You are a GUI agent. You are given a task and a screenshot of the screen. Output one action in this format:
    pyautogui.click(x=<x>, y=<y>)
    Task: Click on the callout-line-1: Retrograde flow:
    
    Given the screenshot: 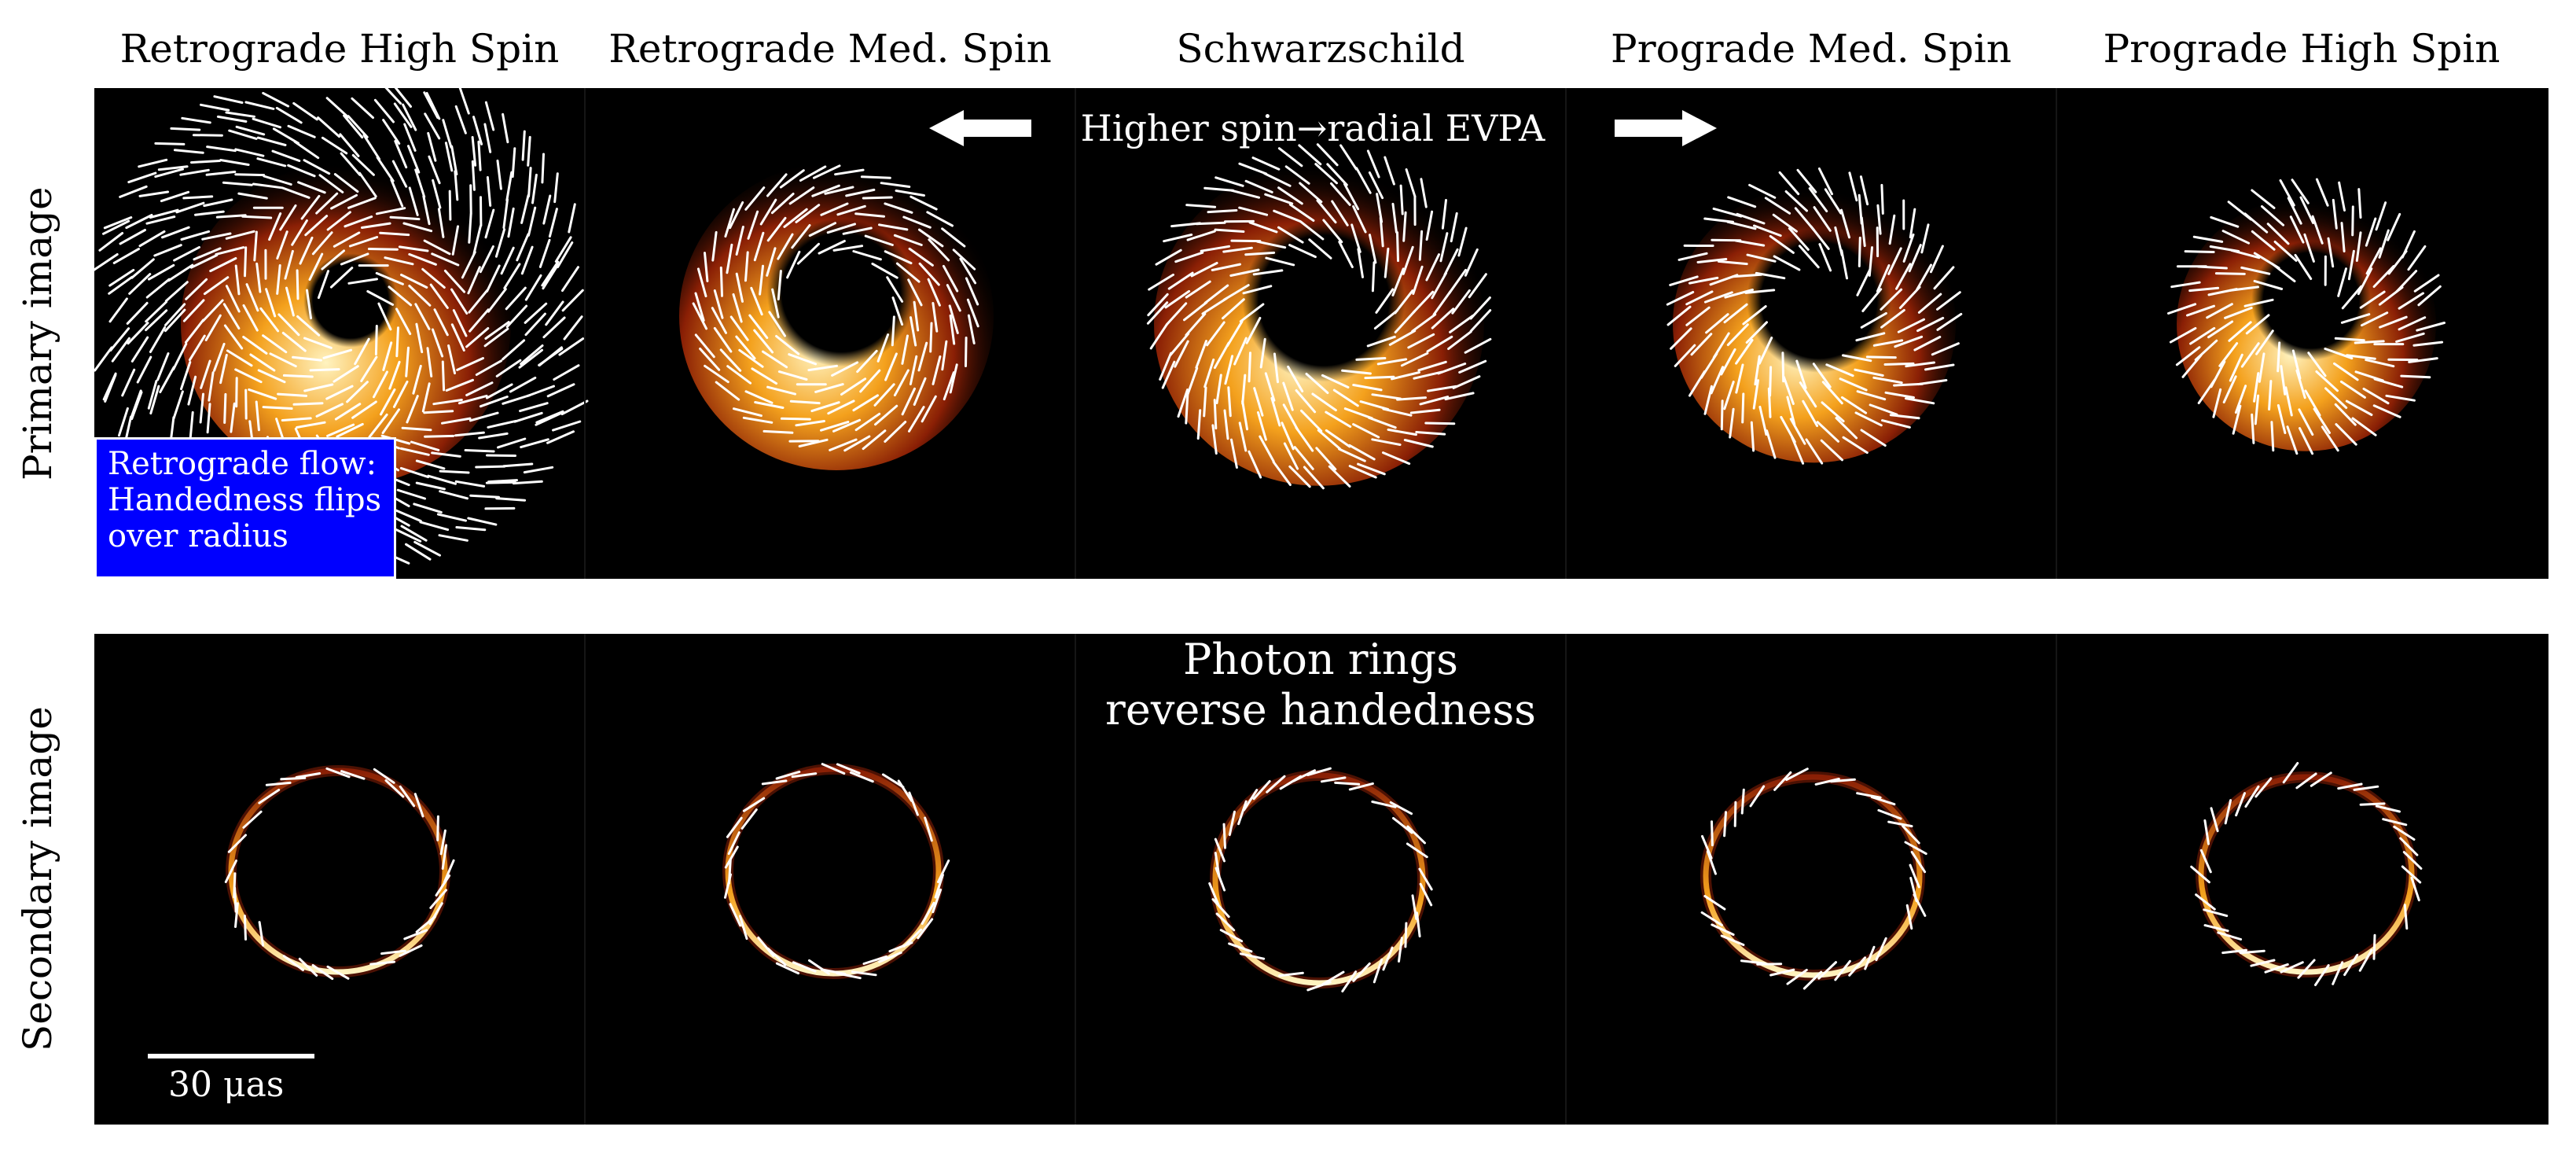 What is the action you would take?
    pyautogui.click(x=242, y=464)
    